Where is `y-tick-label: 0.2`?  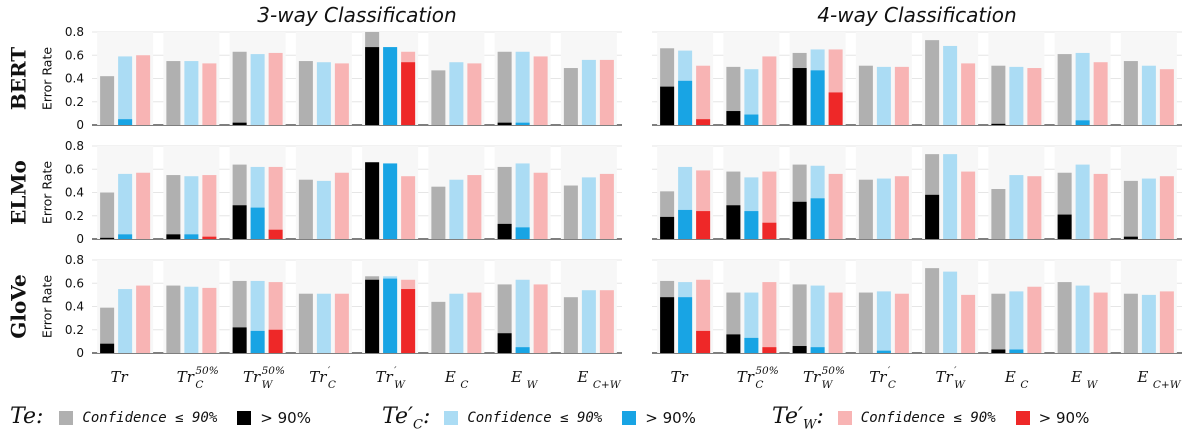
y-tick-label: 0.2 is located at coordinates (74, 216).